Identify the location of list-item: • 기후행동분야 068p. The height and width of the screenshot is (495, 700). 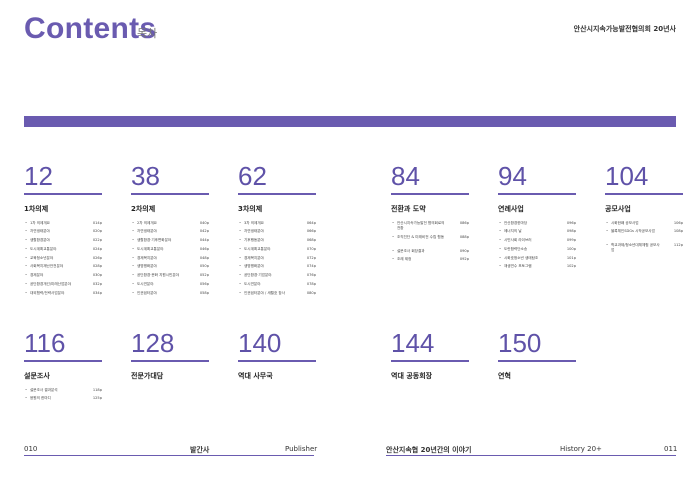
(277, 242).